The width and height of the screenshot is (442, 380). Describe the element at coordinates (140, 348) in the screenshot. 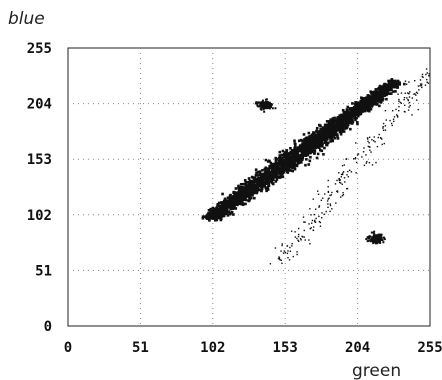

I see `x-tick-label: 51` at that location.